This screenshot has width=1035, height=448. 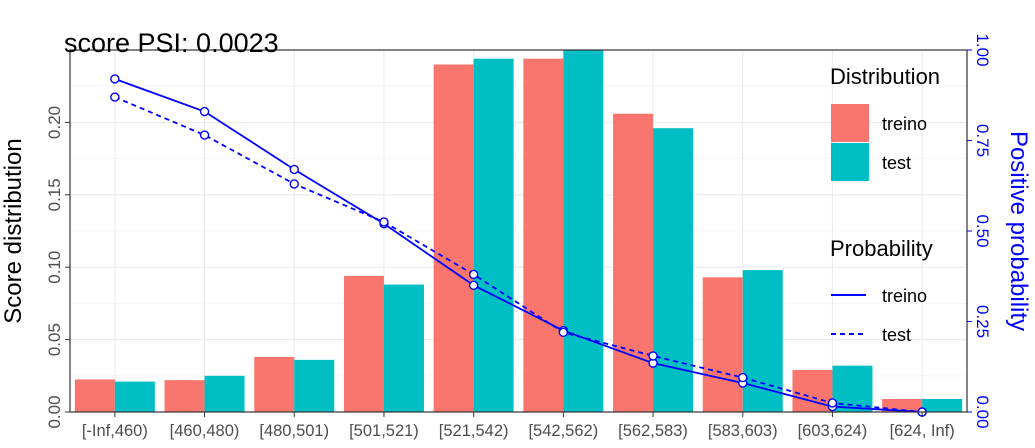 I want to click on chart-title: score PSI: 0.0023, so click(x=171, y=43).